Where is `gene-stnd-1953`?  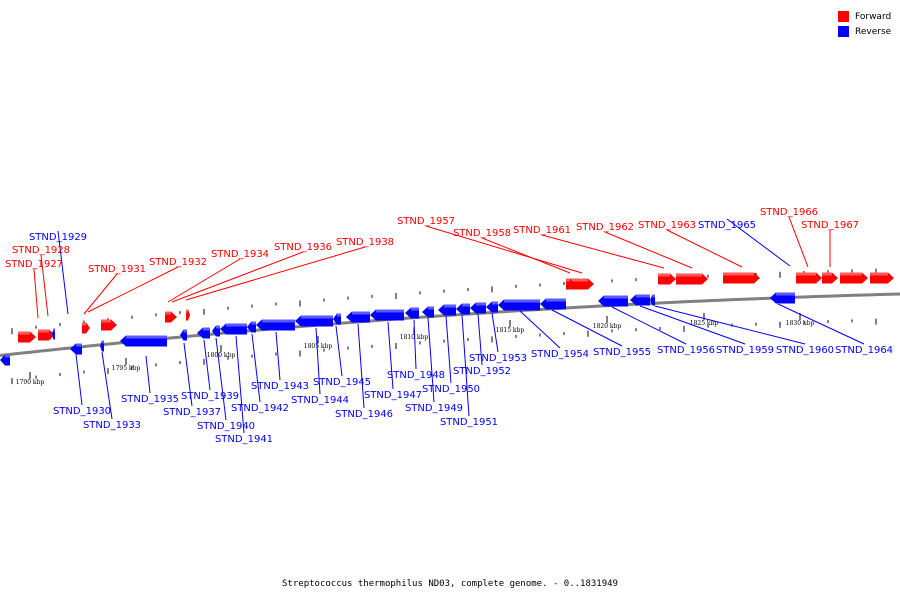
gene-stnd-1953 is located at coordinates (492, 307).